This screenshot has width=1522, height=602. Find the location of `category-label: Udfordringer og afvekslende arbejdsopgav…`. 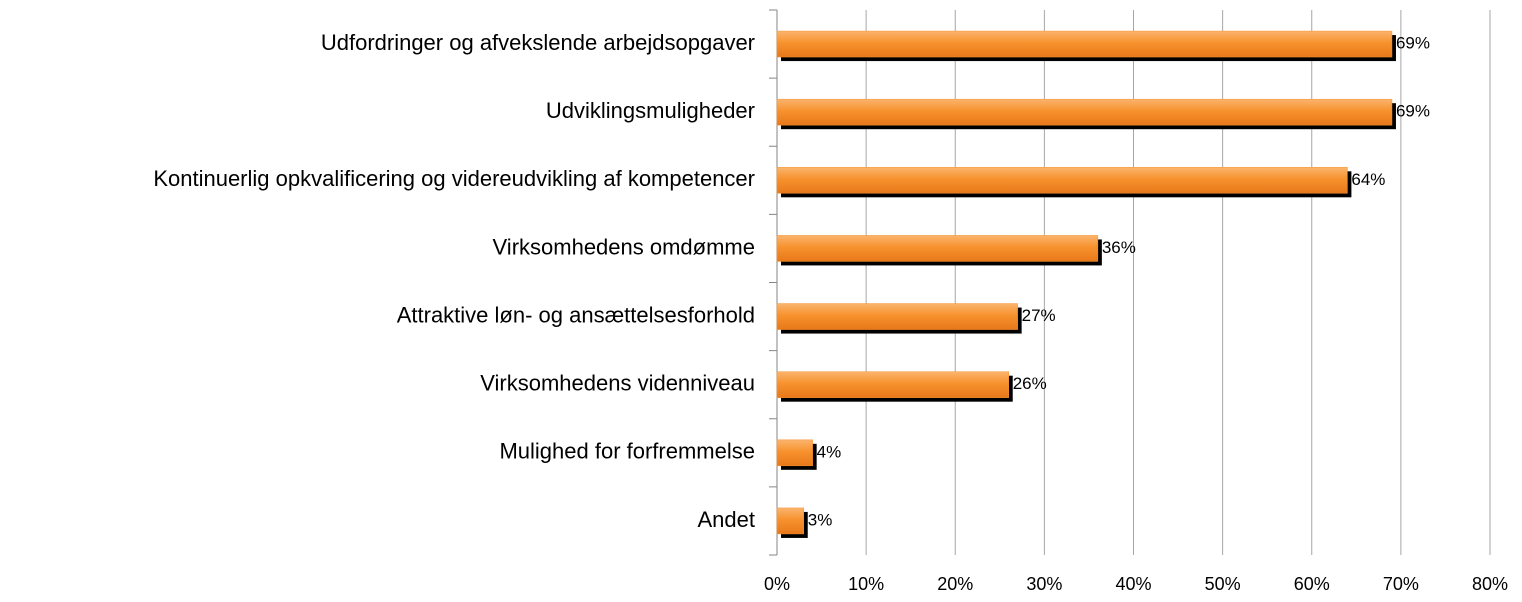

category-label: Udfordringer og afvekslende arbejdsopgav… is located at coordinates (538, 42).